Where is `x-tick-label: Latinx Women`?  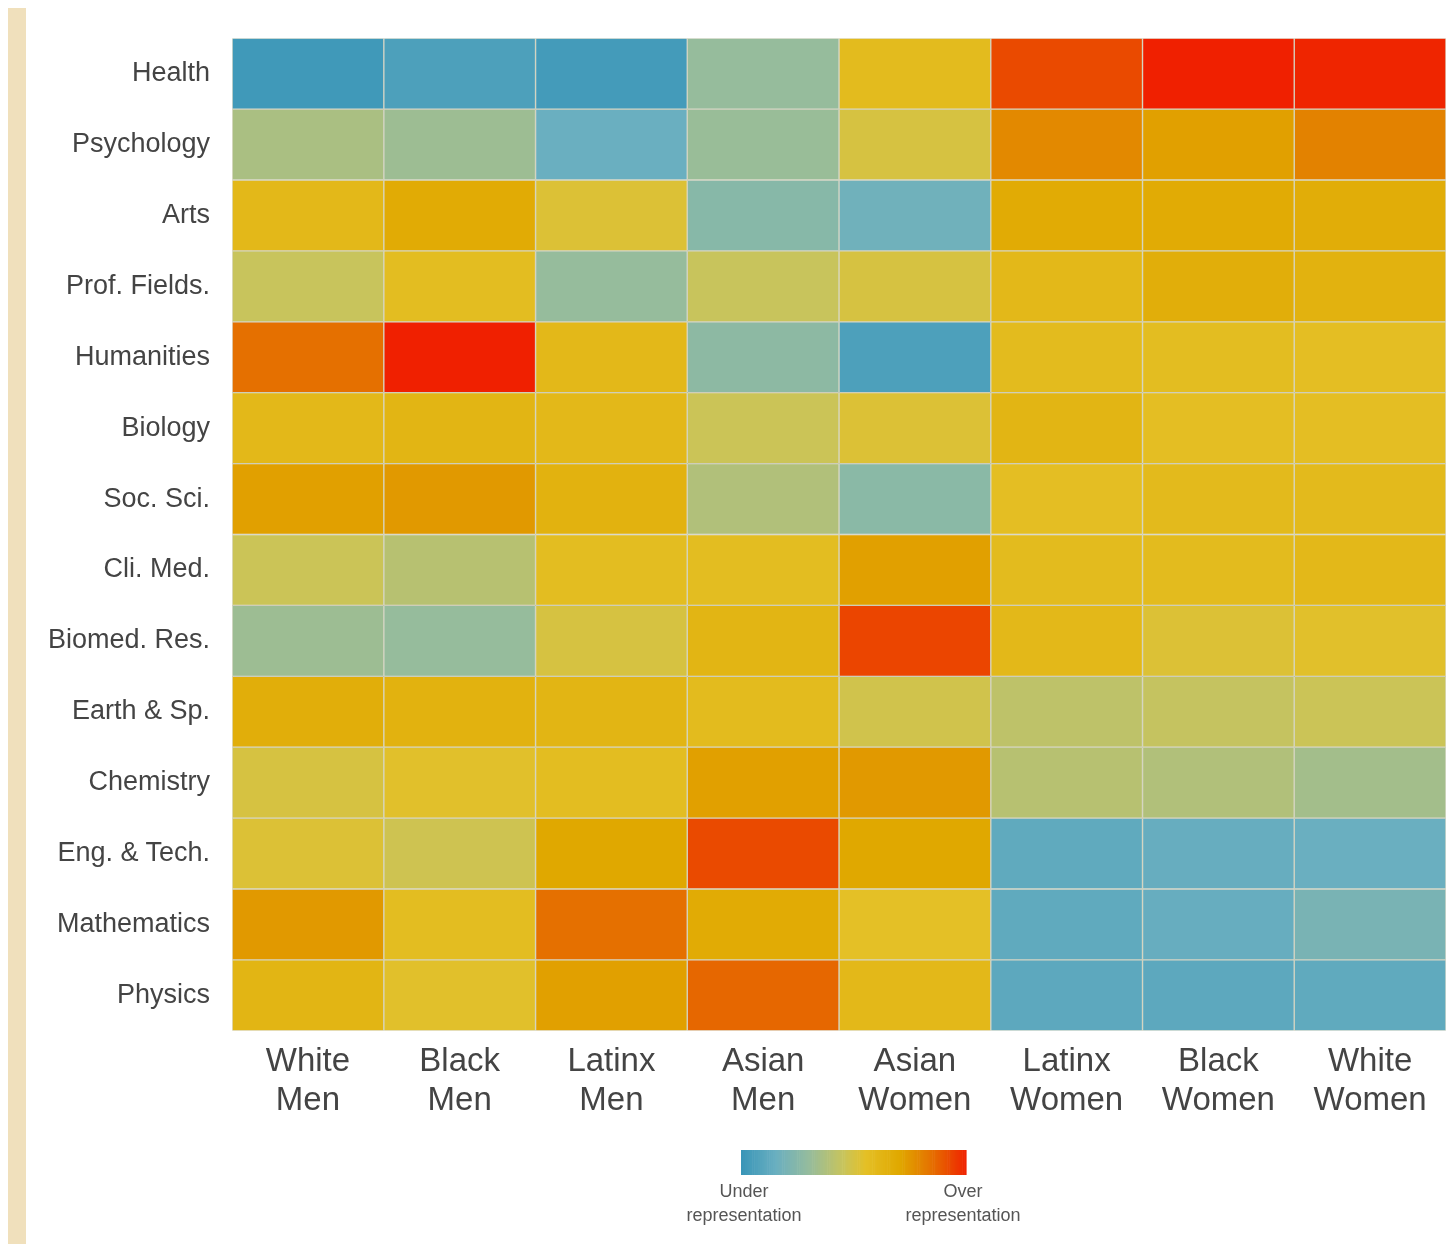 x-tick-label: Latinx Women is located at coordinates (1067, 1079).